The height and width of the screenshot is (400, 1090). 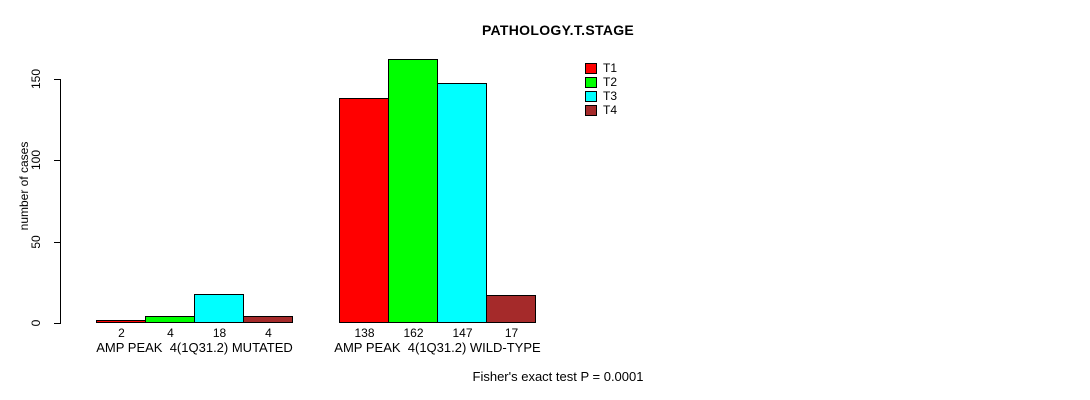 What do you see at coordinates (601, 110) in the screenshot?
I see `legend-item-t4: T4` at bounding box center [601, 110].